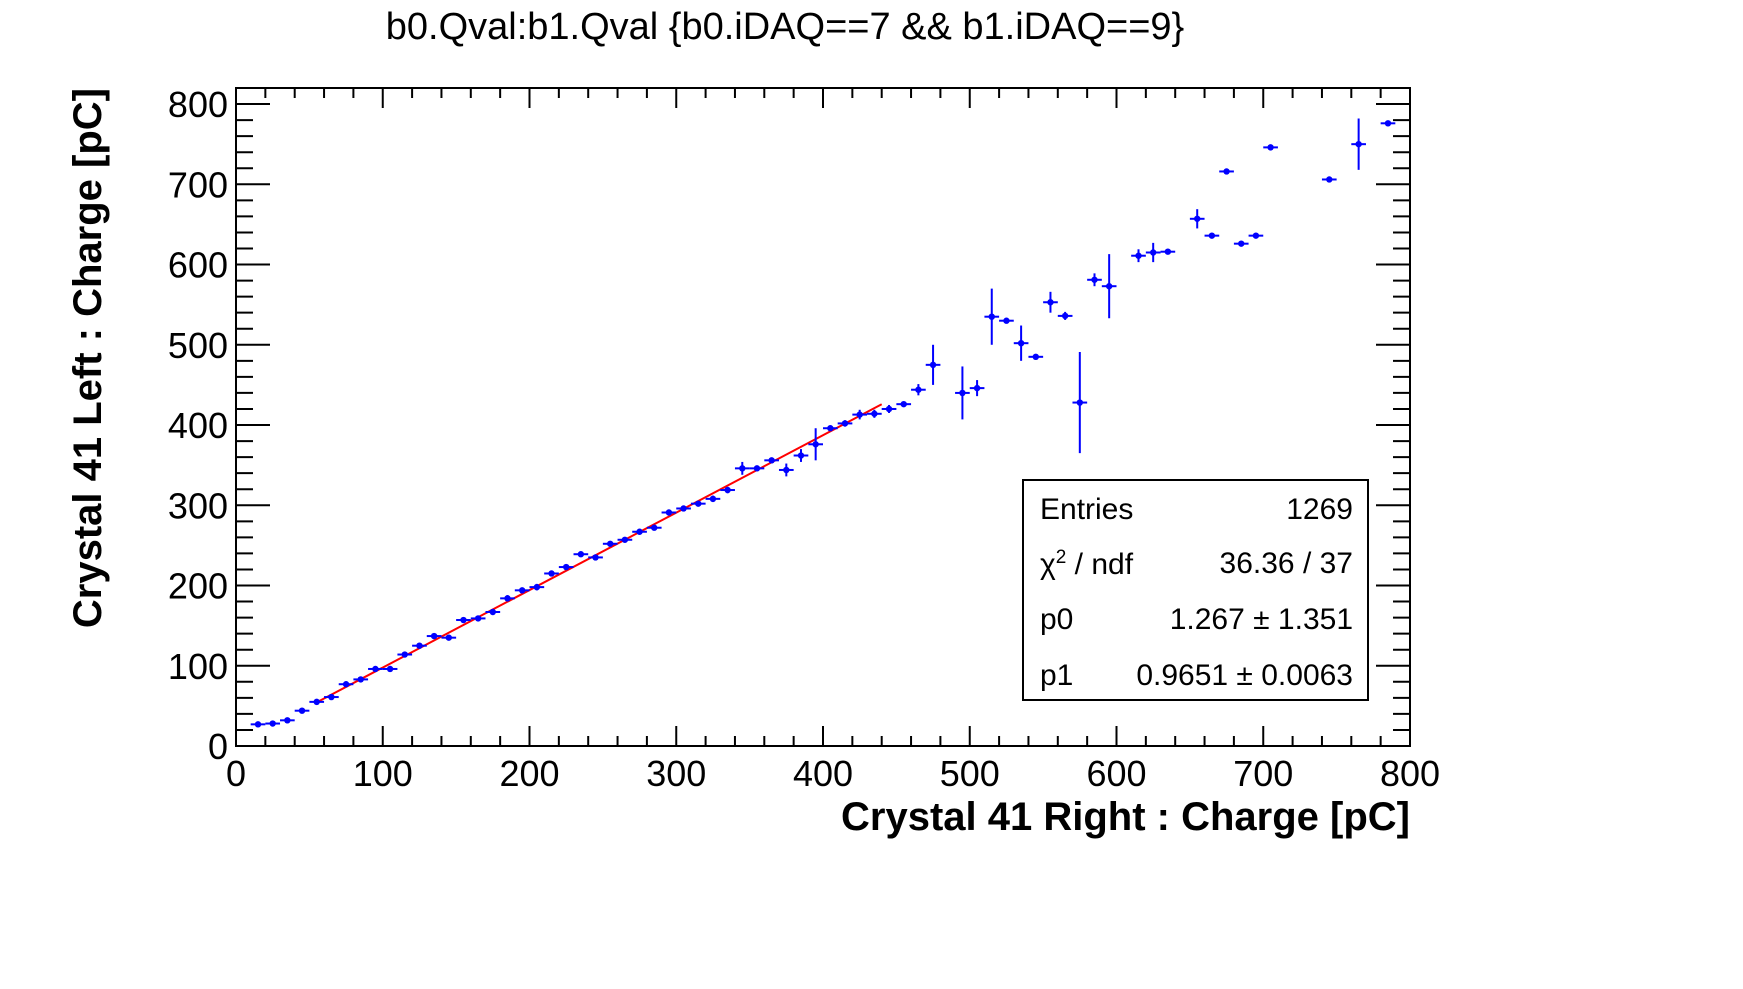 This screenshot has width=1743, height=989. I want to click on x-tick-label: 100, so click(383, 773).